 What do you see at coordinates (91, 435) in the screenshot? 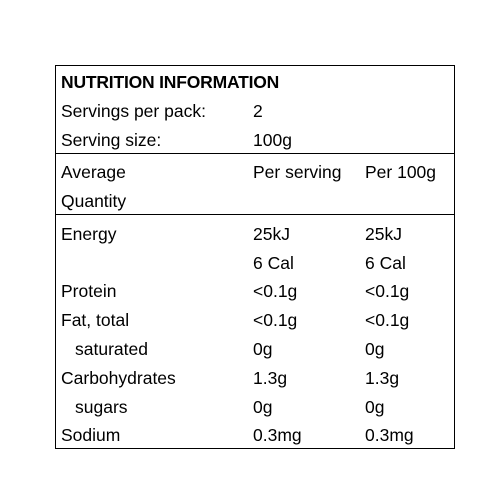
I see `row-label-sodium: Sodium` at bounding box center [91, 435].